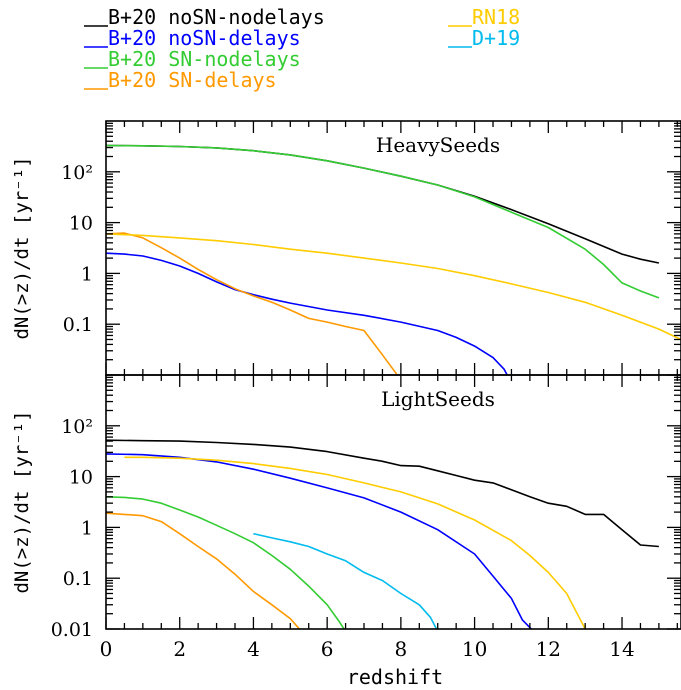  I want to click on y-tick-label: 0.01, so click(72, 630).